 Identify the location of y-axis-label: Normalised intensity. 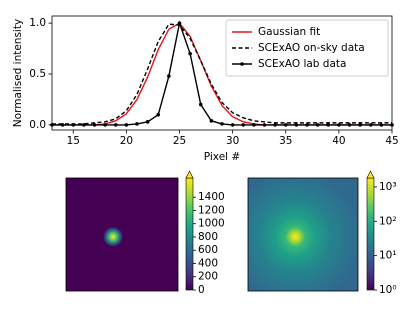
(18, 73).